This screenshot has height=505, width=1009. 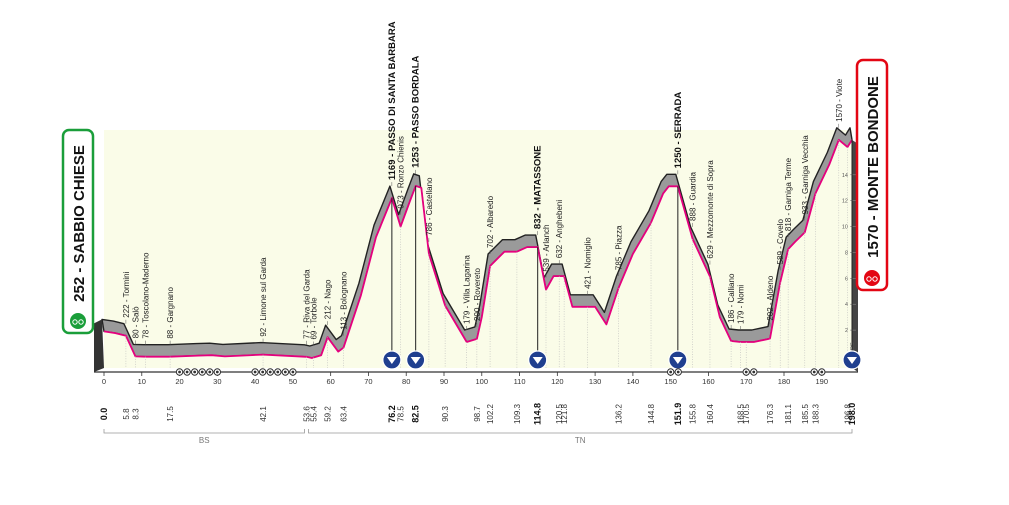 What do you see at coordinates (741, 304) in the screenshot?
I see `place-label: 179 - Nomi` at bounding box center [741, 304].